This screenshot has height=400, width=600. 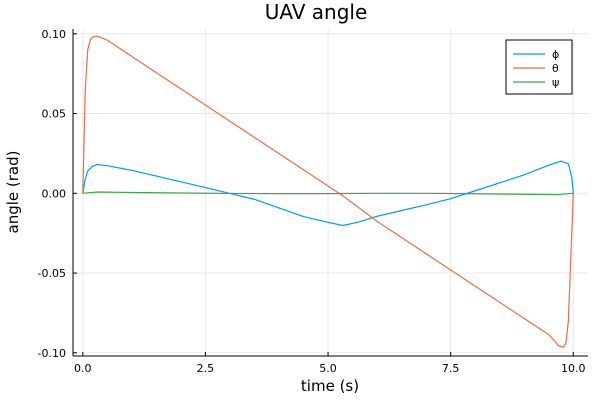 What do you see at coordinates (54, 114) in the screenshot?
I see `y-tick-label: 0.05` at bounding box center [54, 114].